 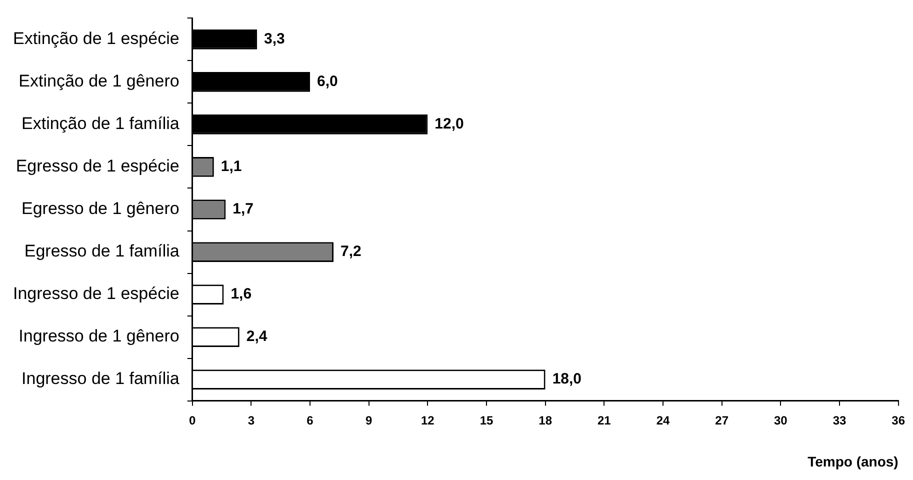 What do you see at coordinates (368, 420) in the screenshot?
I see `x-tick-label: 9` at bounding box center [368, 420].